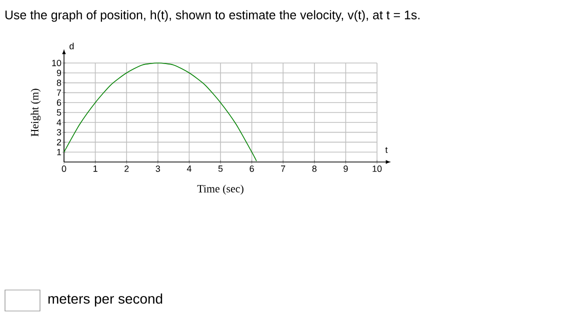  What do you see at coordinates (59, 122) in the screenshot?
I see `y-tick-label: 4` at bounding box center [59, 122].